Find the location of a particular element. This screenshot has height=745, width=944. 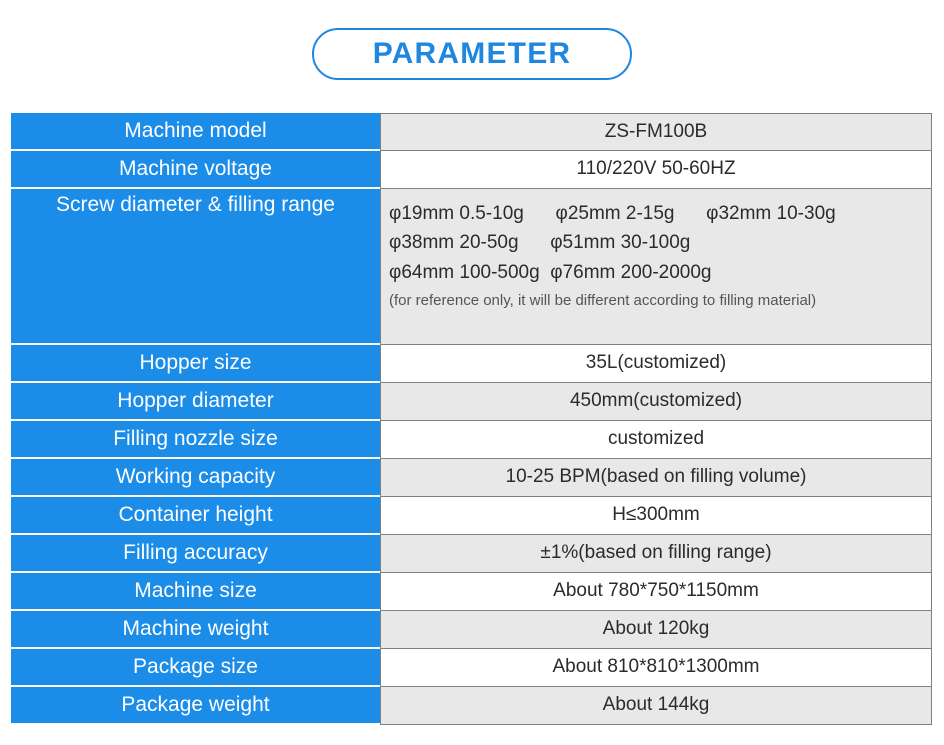

table-row: Machine size About 780*750*1150mm is located at coordinates (471, 592).